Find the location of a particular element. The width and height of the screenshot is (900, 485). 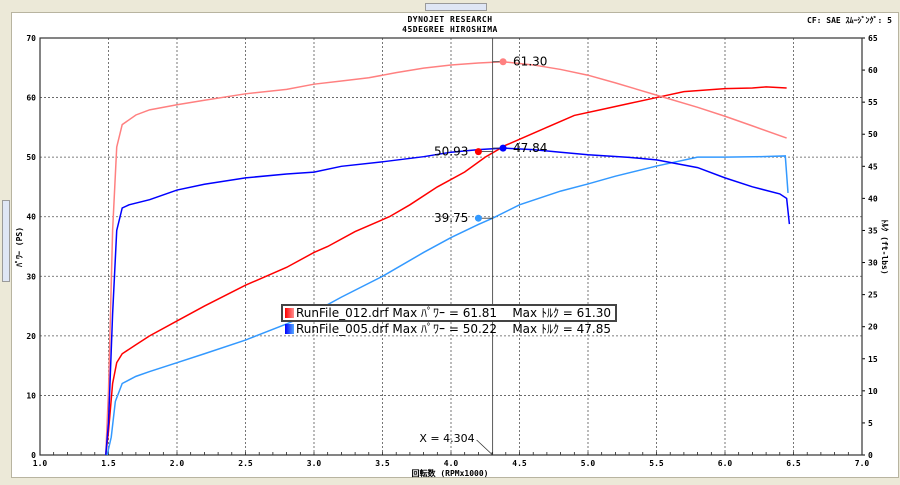

x-tick-label: 4.5 is located at coordinates (519, 463).